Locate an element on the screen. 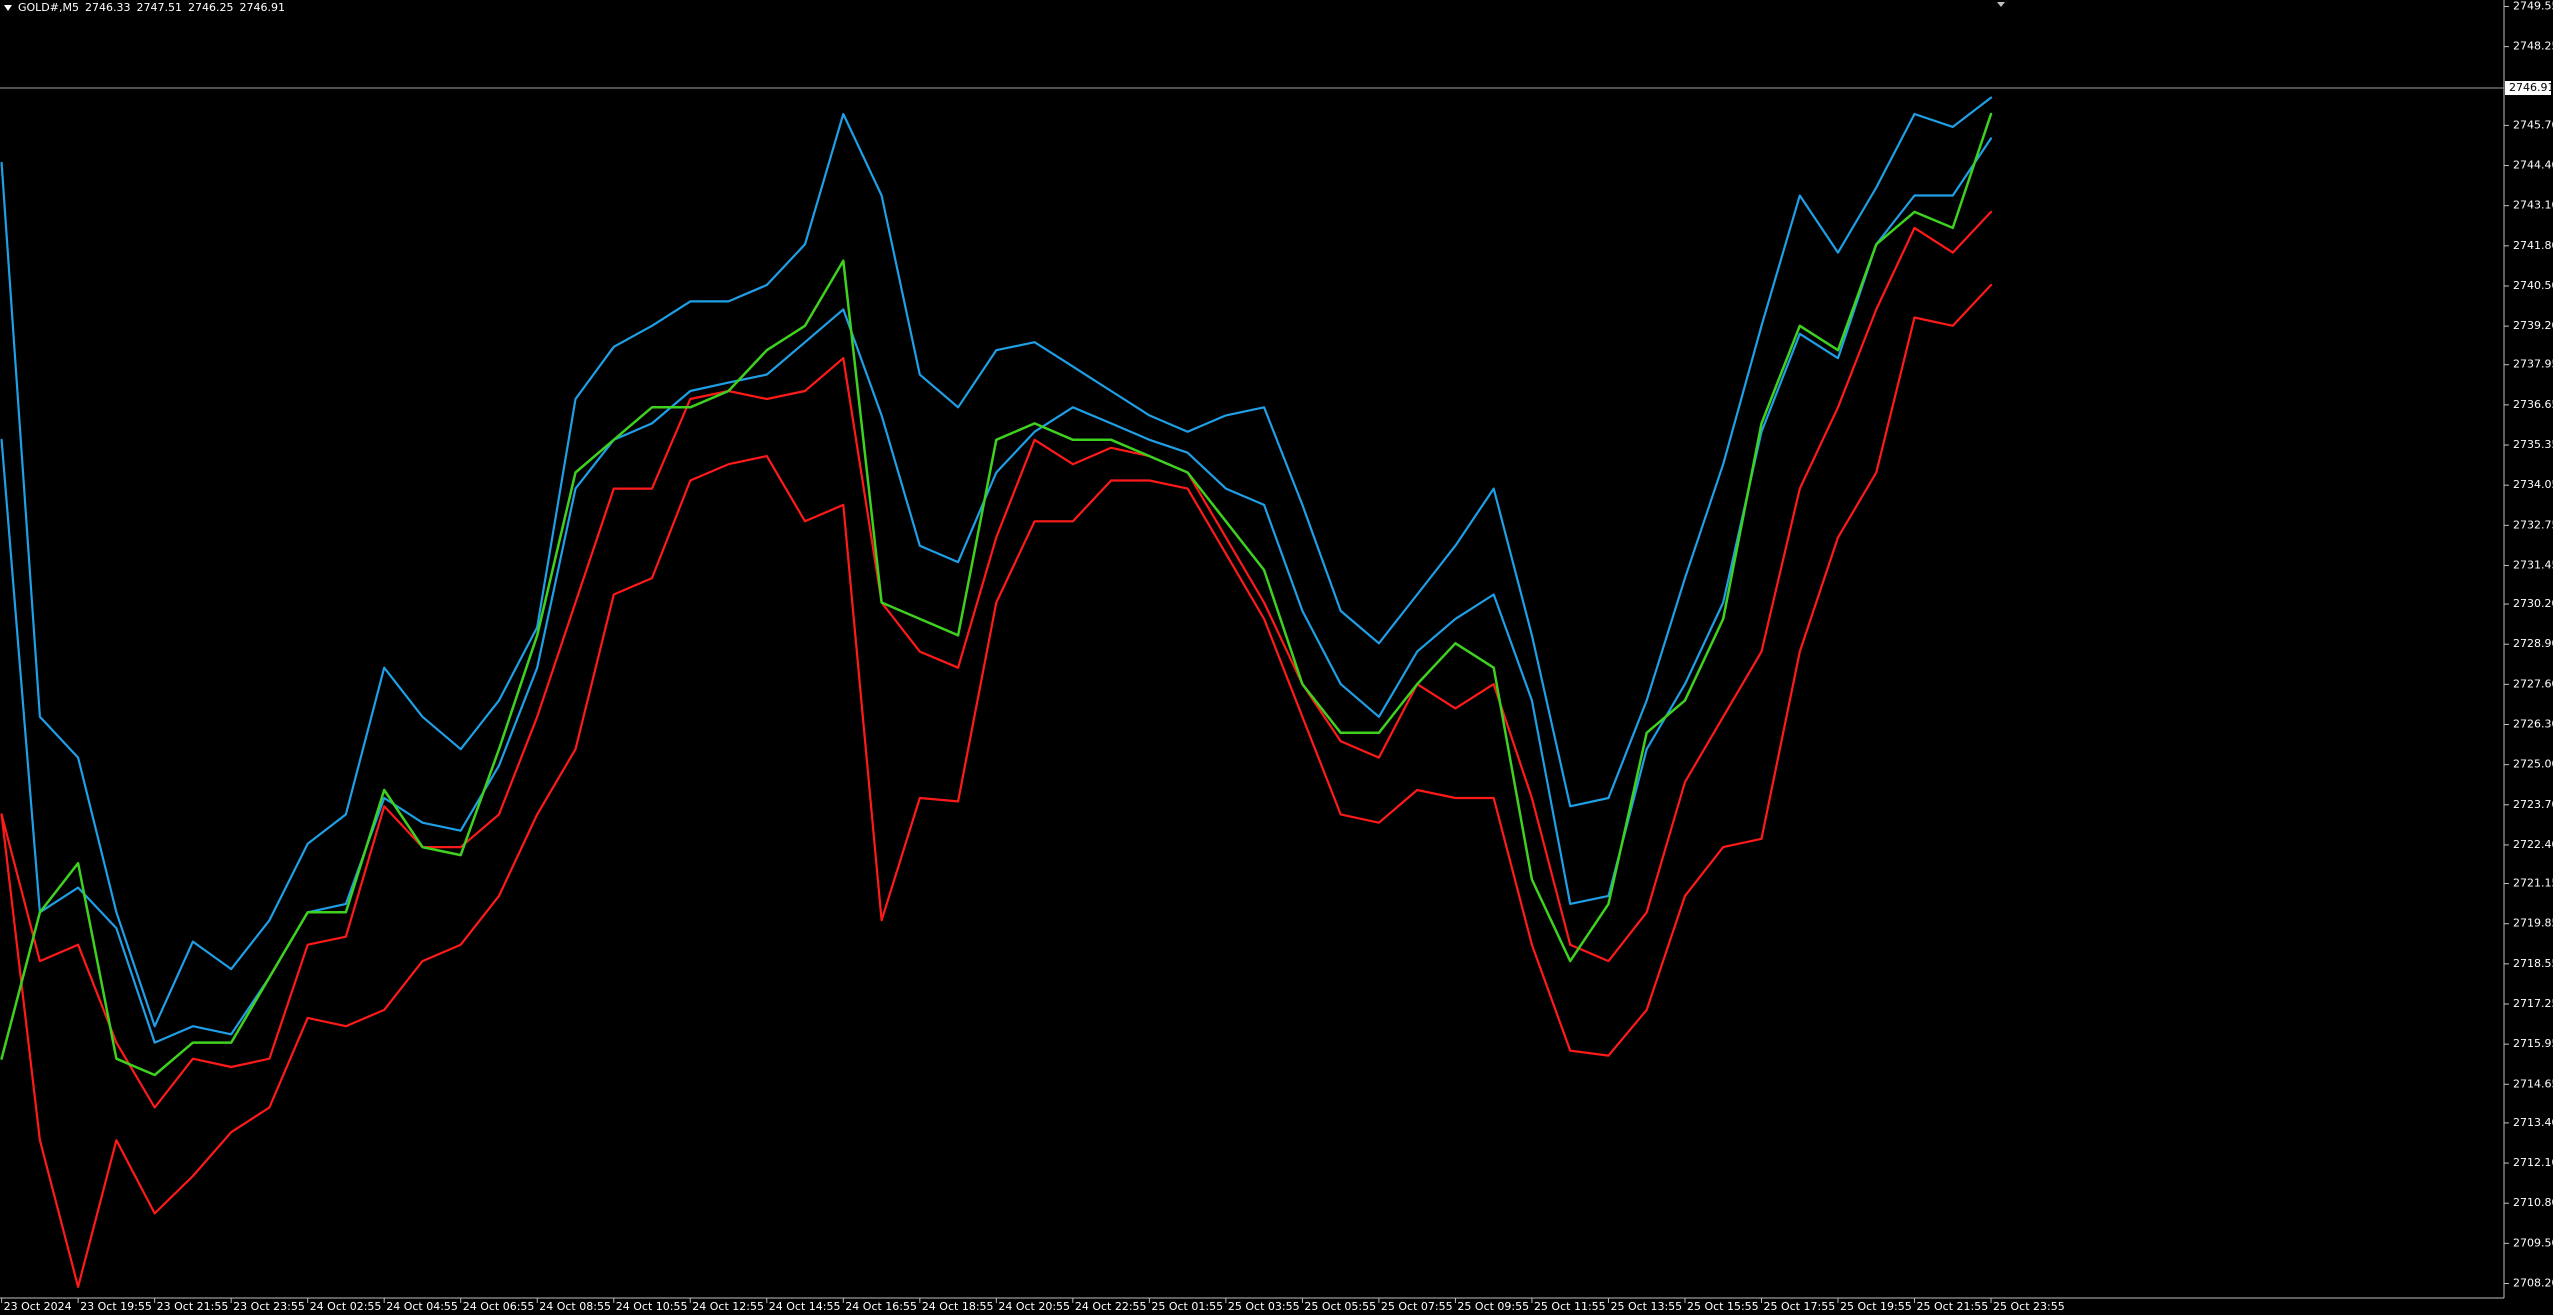 The height and width of the screenshot is (1315, 2553). x-tick-label: 25 Oct 17:55 is located at coordinates (1799, 1306).